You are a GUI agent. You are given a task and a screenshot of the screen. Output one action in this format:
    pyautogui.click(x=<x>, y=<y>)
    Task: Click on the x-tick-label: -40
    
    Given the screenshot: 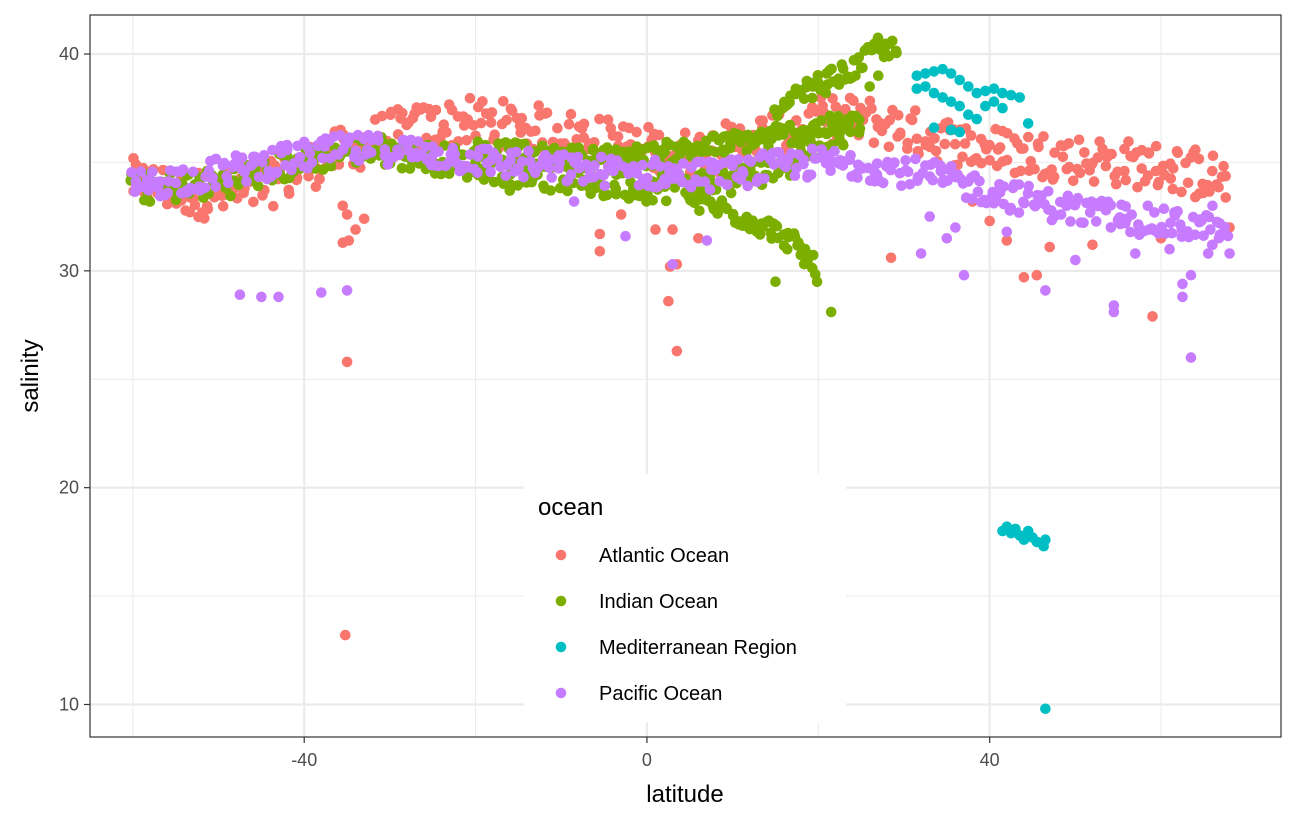 What is the action you would take?
    pyautogui.click(x=304, y=760)
    